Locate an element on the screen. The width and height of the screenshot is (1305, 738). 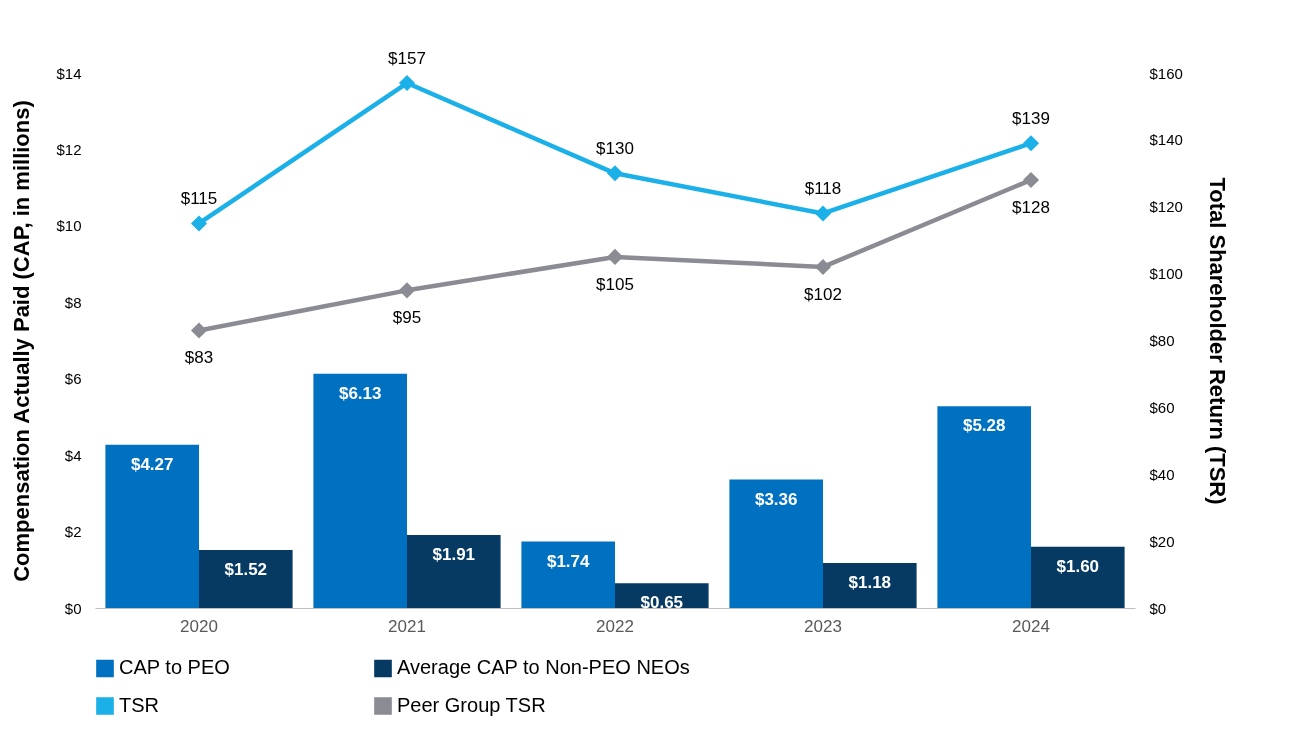
legend-label: Average CAP to Non-PEO NEOs is located at coordinates (543, 667).